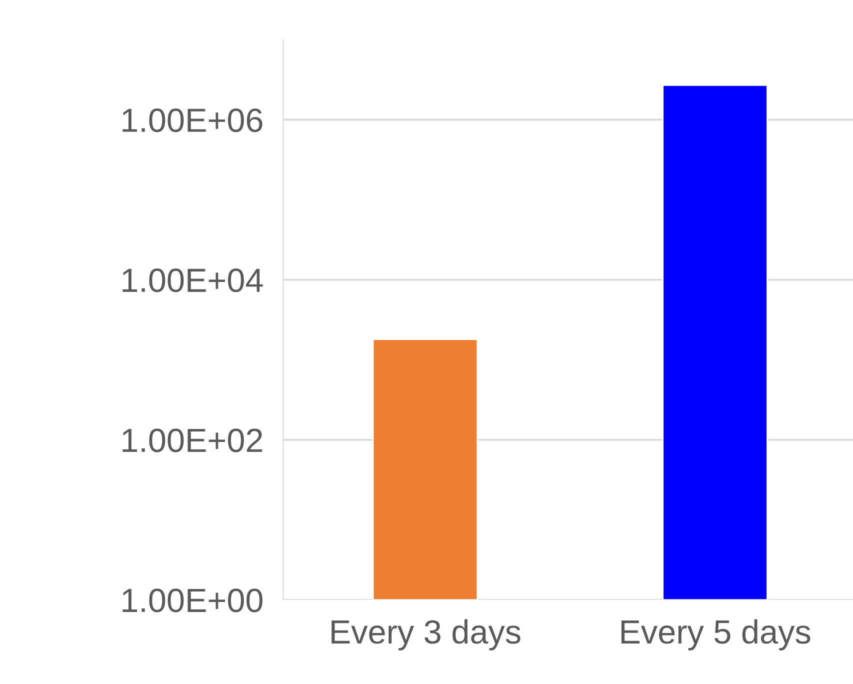 The image size is (853, 684). I want to click on y-tick-label: 1.00E+02, so click(192, 440).